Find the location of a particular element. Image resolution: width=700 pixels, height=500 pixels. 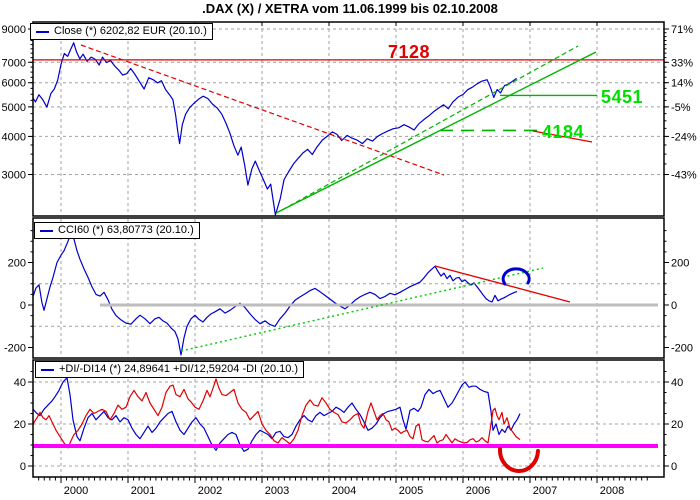

-di14-line is located at coordinates (276, 413).